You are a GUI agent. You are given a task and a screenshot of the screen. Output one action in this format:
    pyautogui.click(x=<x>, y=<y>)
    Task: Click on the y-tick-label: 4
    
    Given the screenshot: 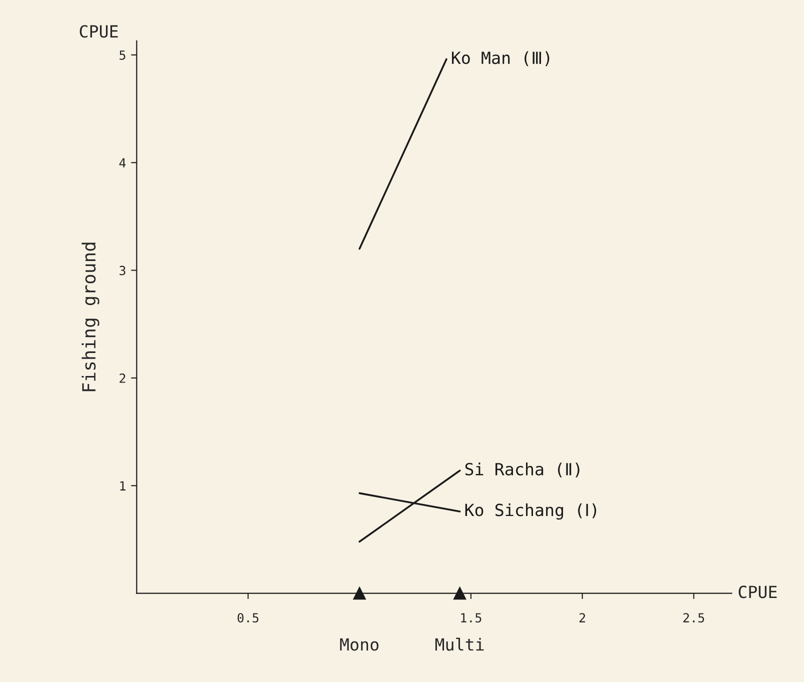 What is the action you would take?
    pyautogui.click(x=122, y=163)
    